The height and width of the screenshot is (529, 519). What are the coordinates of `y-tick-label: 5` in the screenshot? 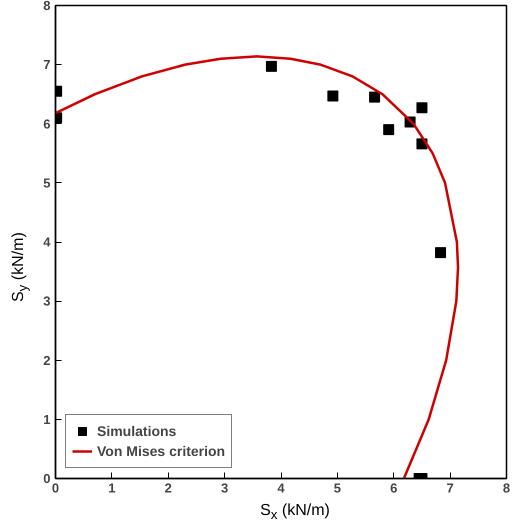 It's located at (47, 182).